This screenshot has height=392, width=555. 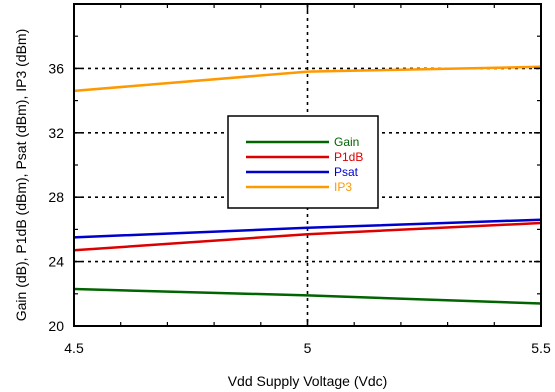 I want to click on legend-label-psat: Psat, so click(x=346, y=172).